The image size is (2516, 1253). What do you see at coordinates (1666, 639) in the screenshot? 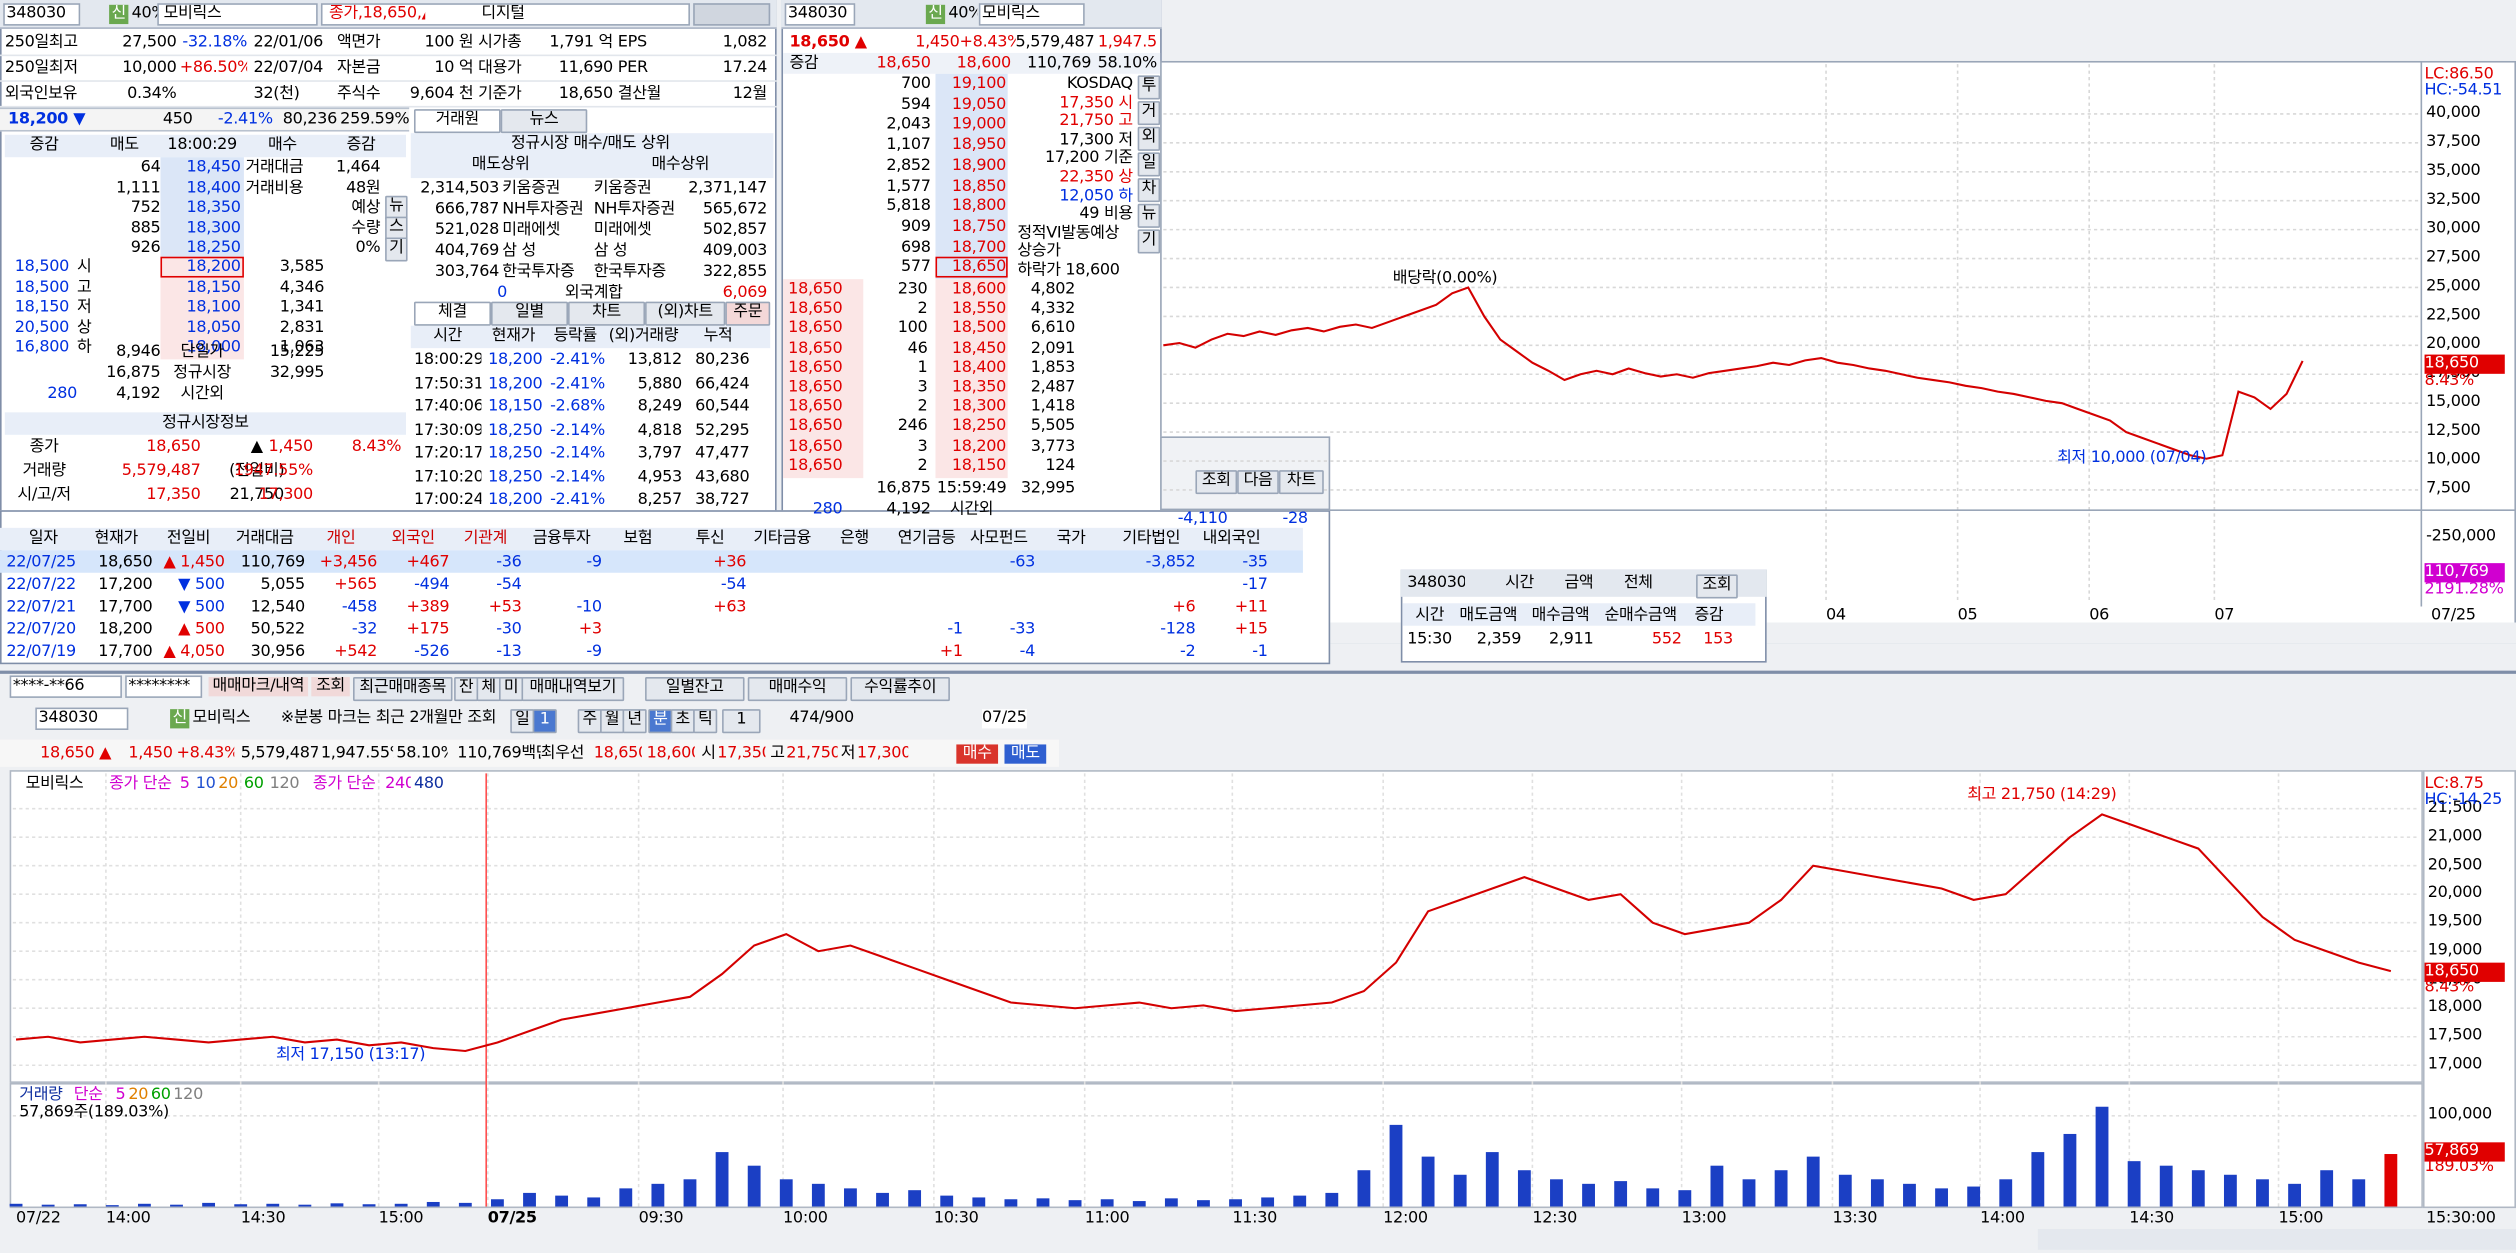
I see `row: 552` at bounding box center [1666, 639].